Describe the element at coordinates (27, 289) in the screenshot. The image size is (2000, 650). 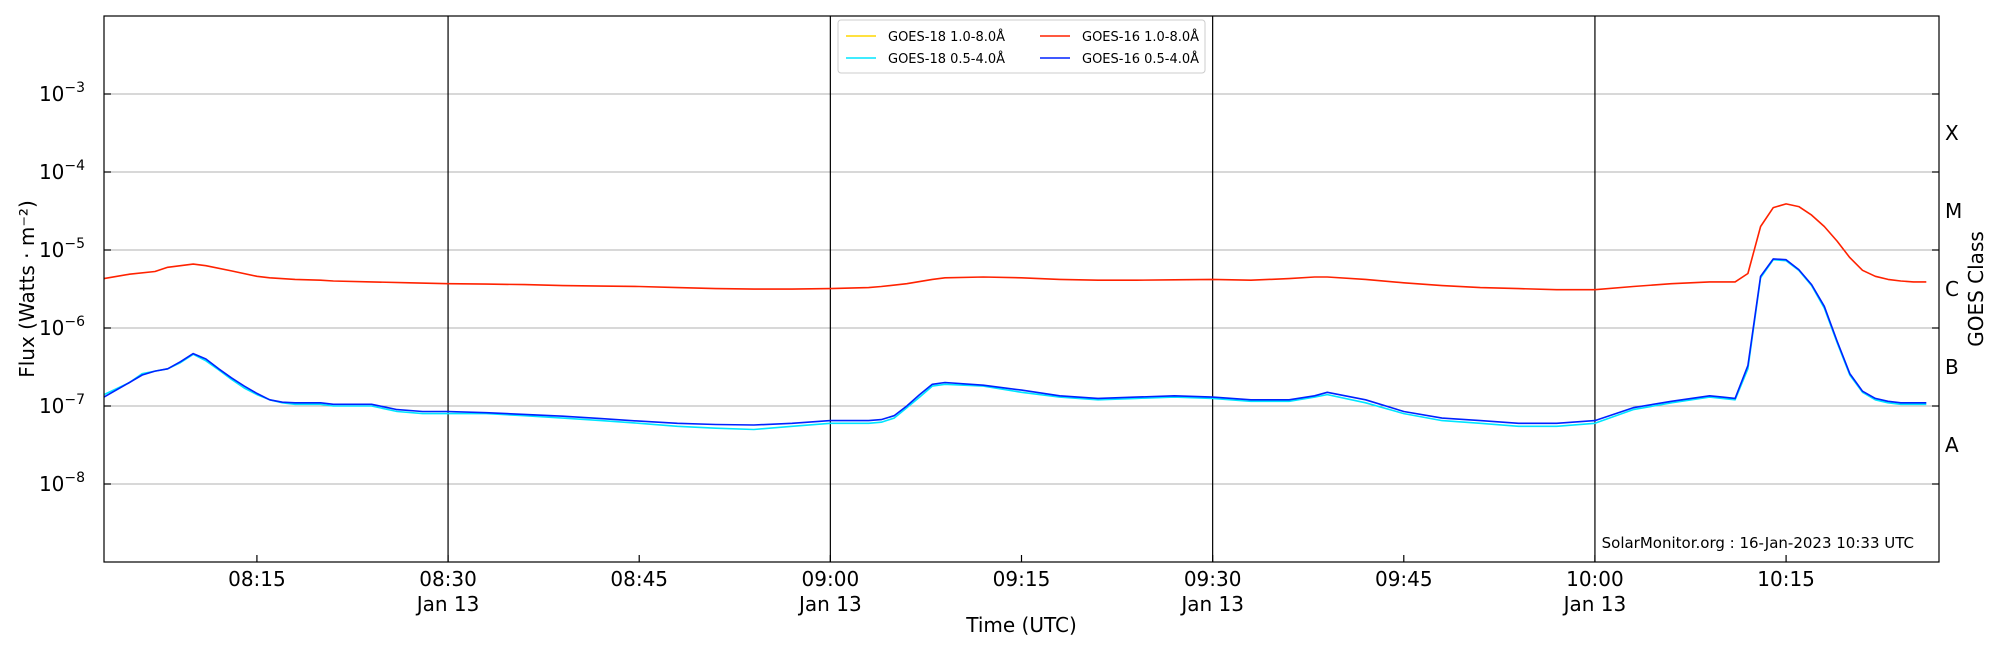
I see `y-axis-title: Flux (Watts · m⁻²)` at that location.